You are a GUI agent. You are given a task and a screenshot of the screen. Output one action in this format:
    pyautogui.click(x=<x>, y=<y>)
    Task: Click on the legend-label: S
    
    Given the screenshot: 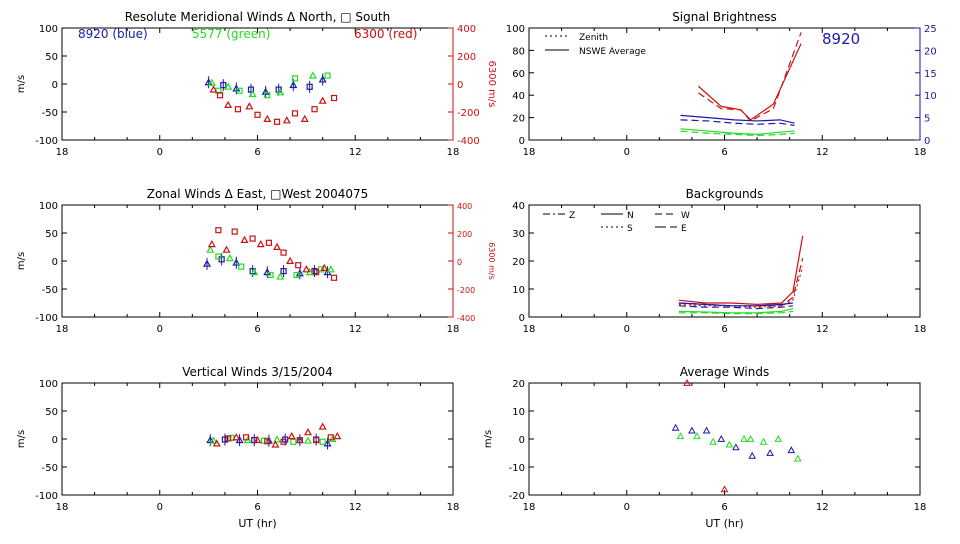 What is the action you would take?
    pyautogui.click(x=630, y=229)
    